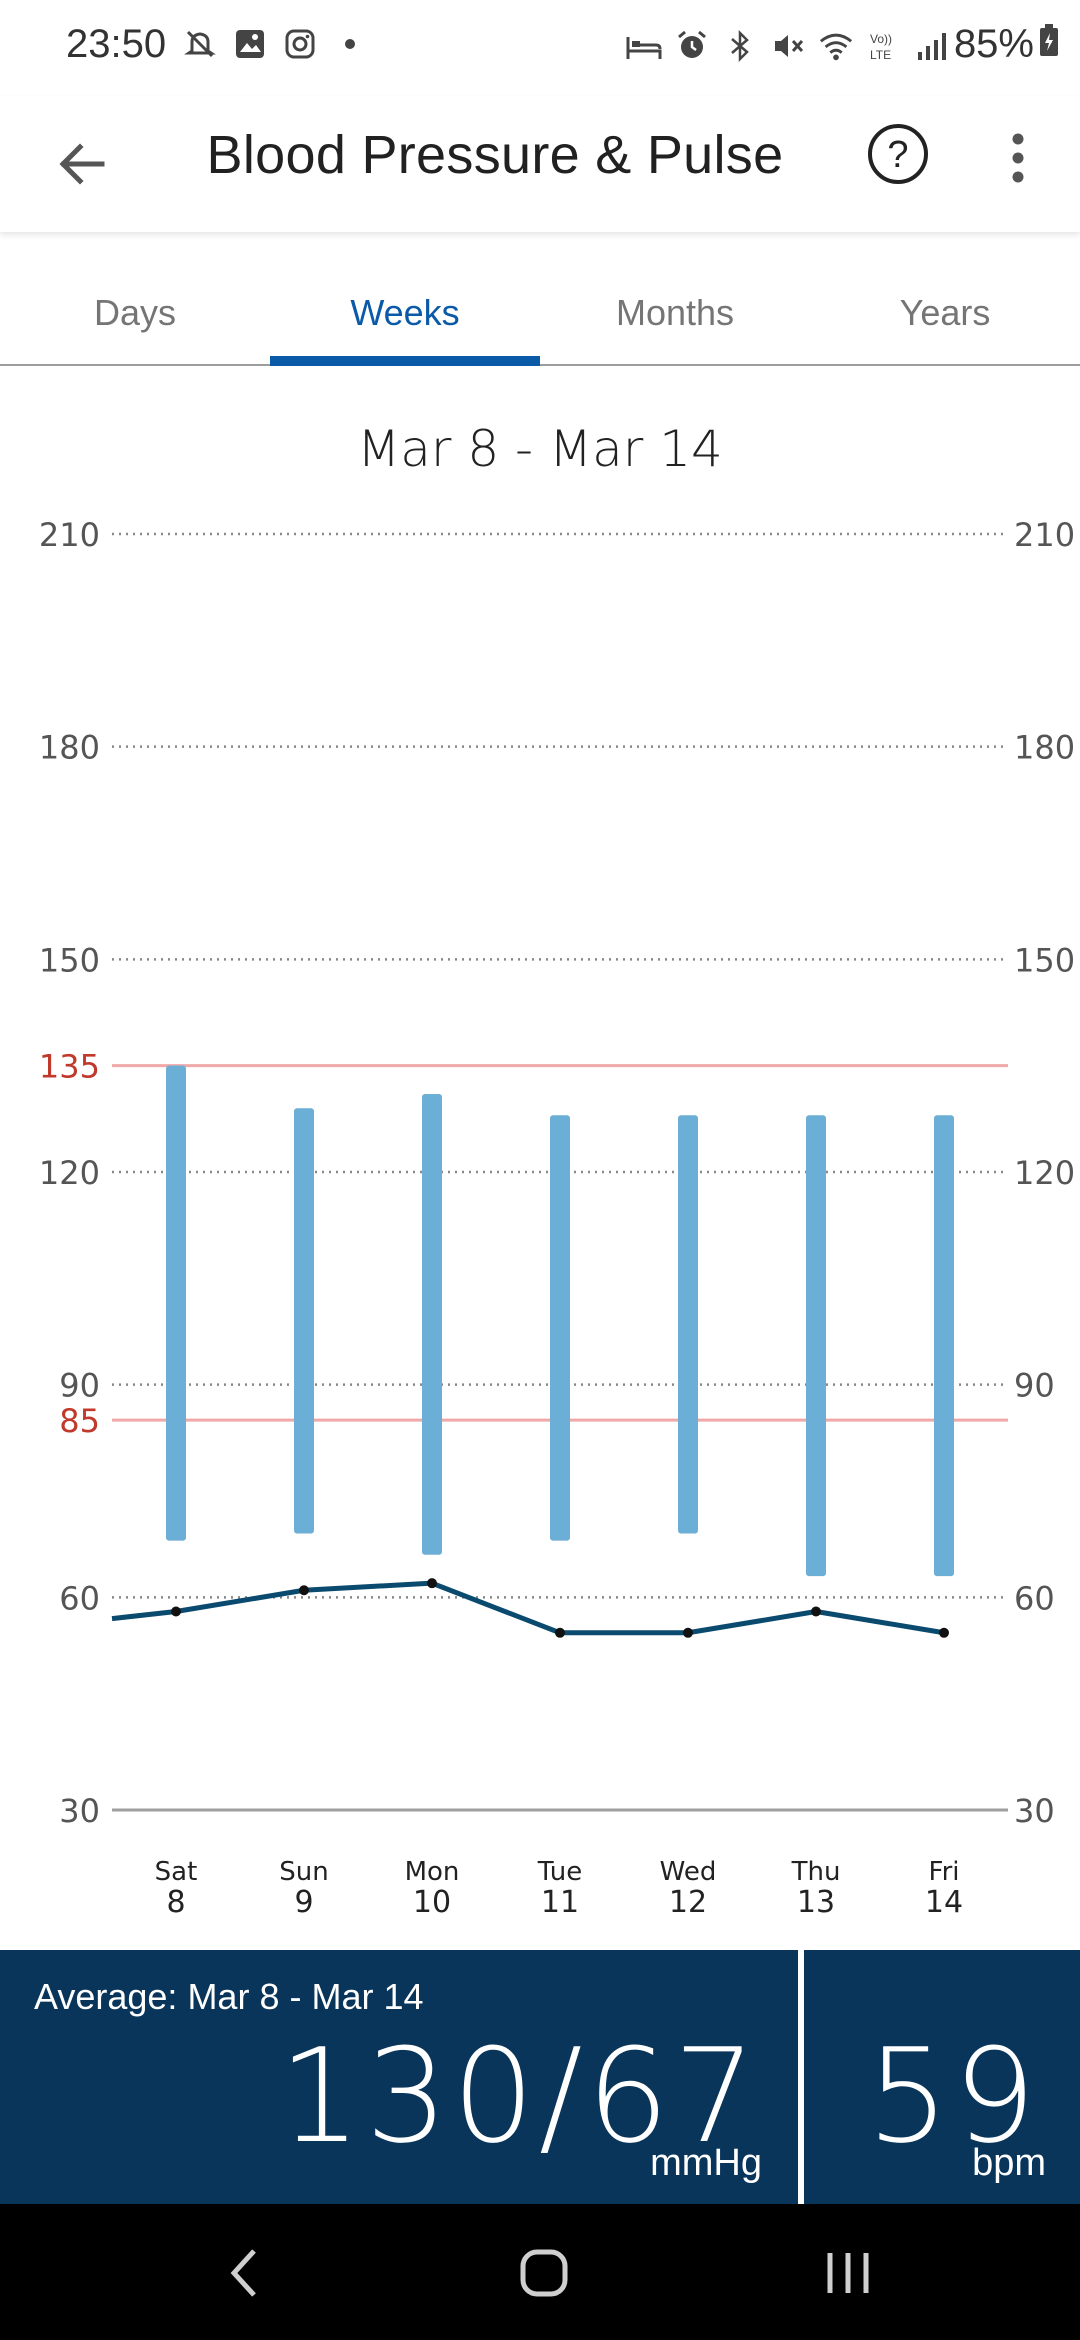 The height and width of the screenshot is (2340, 1080). I want to click on x-date-label: 8, so click(175, 1902).